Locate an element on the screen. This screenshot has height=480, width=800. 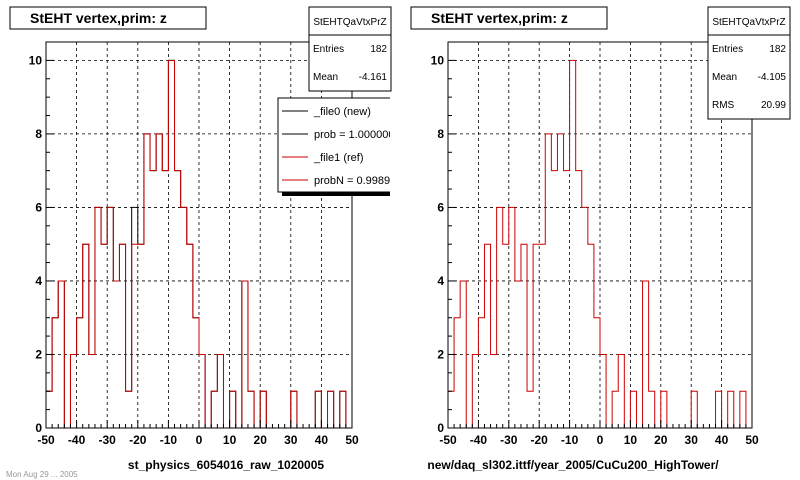
right-title: StEHT vertex,prim: z is located at coordinates (499, 18).